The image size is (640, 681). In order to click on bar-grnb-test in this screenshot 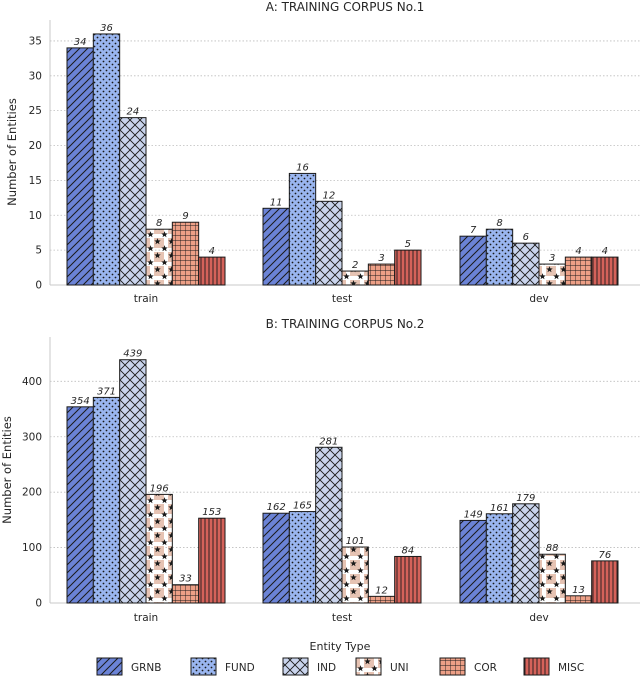, I will do `click(276, 246)`.